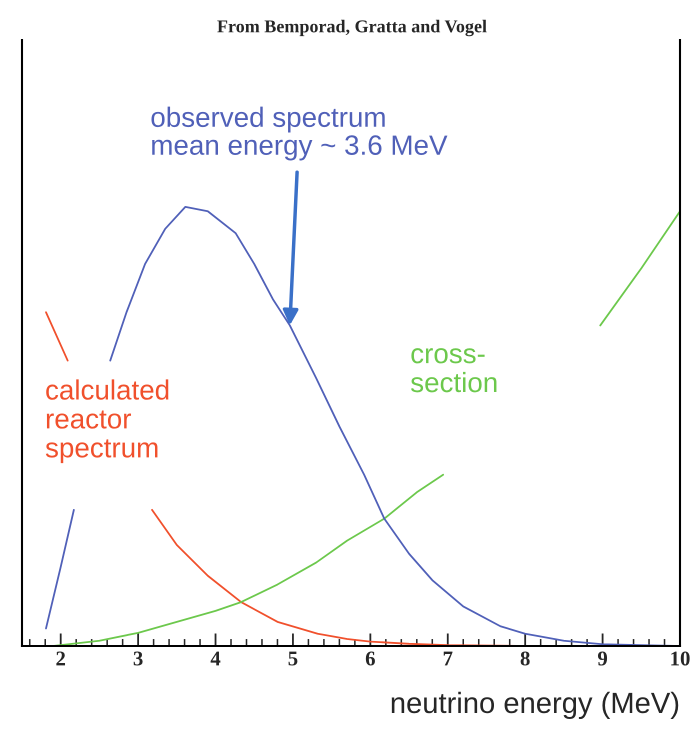 The image size is (698, 733). Describe the element at coordinates (370, 659) in the screenshot. I see `x-tick-label: 6` at that location.